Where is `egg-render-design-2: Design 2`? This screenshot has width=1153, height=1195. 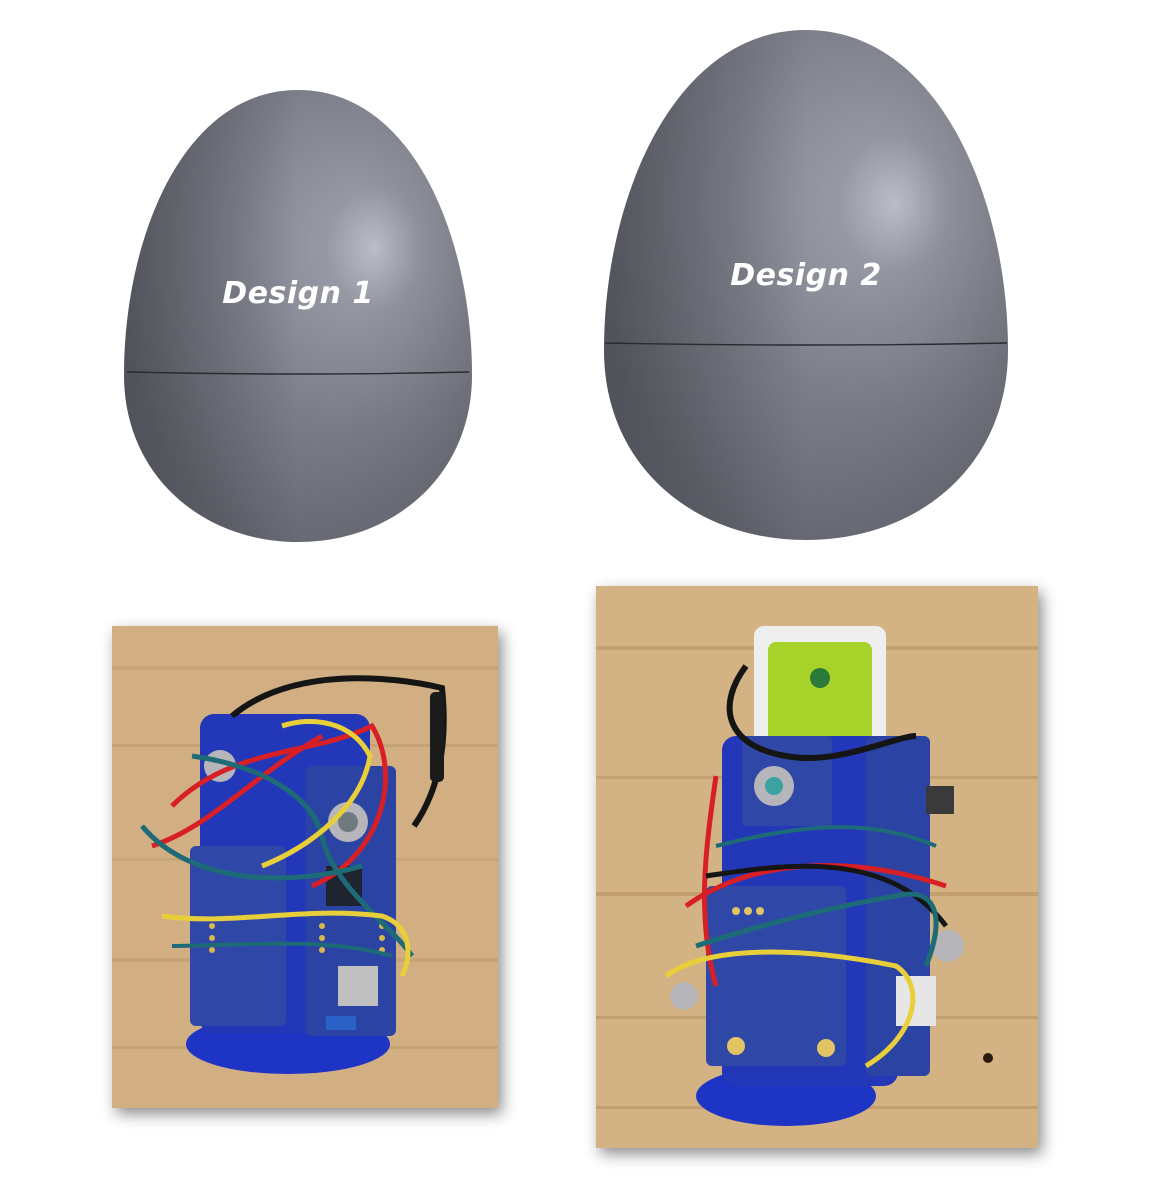
egg-render-design-2: Design 2 is located at coordinates (806, 285).